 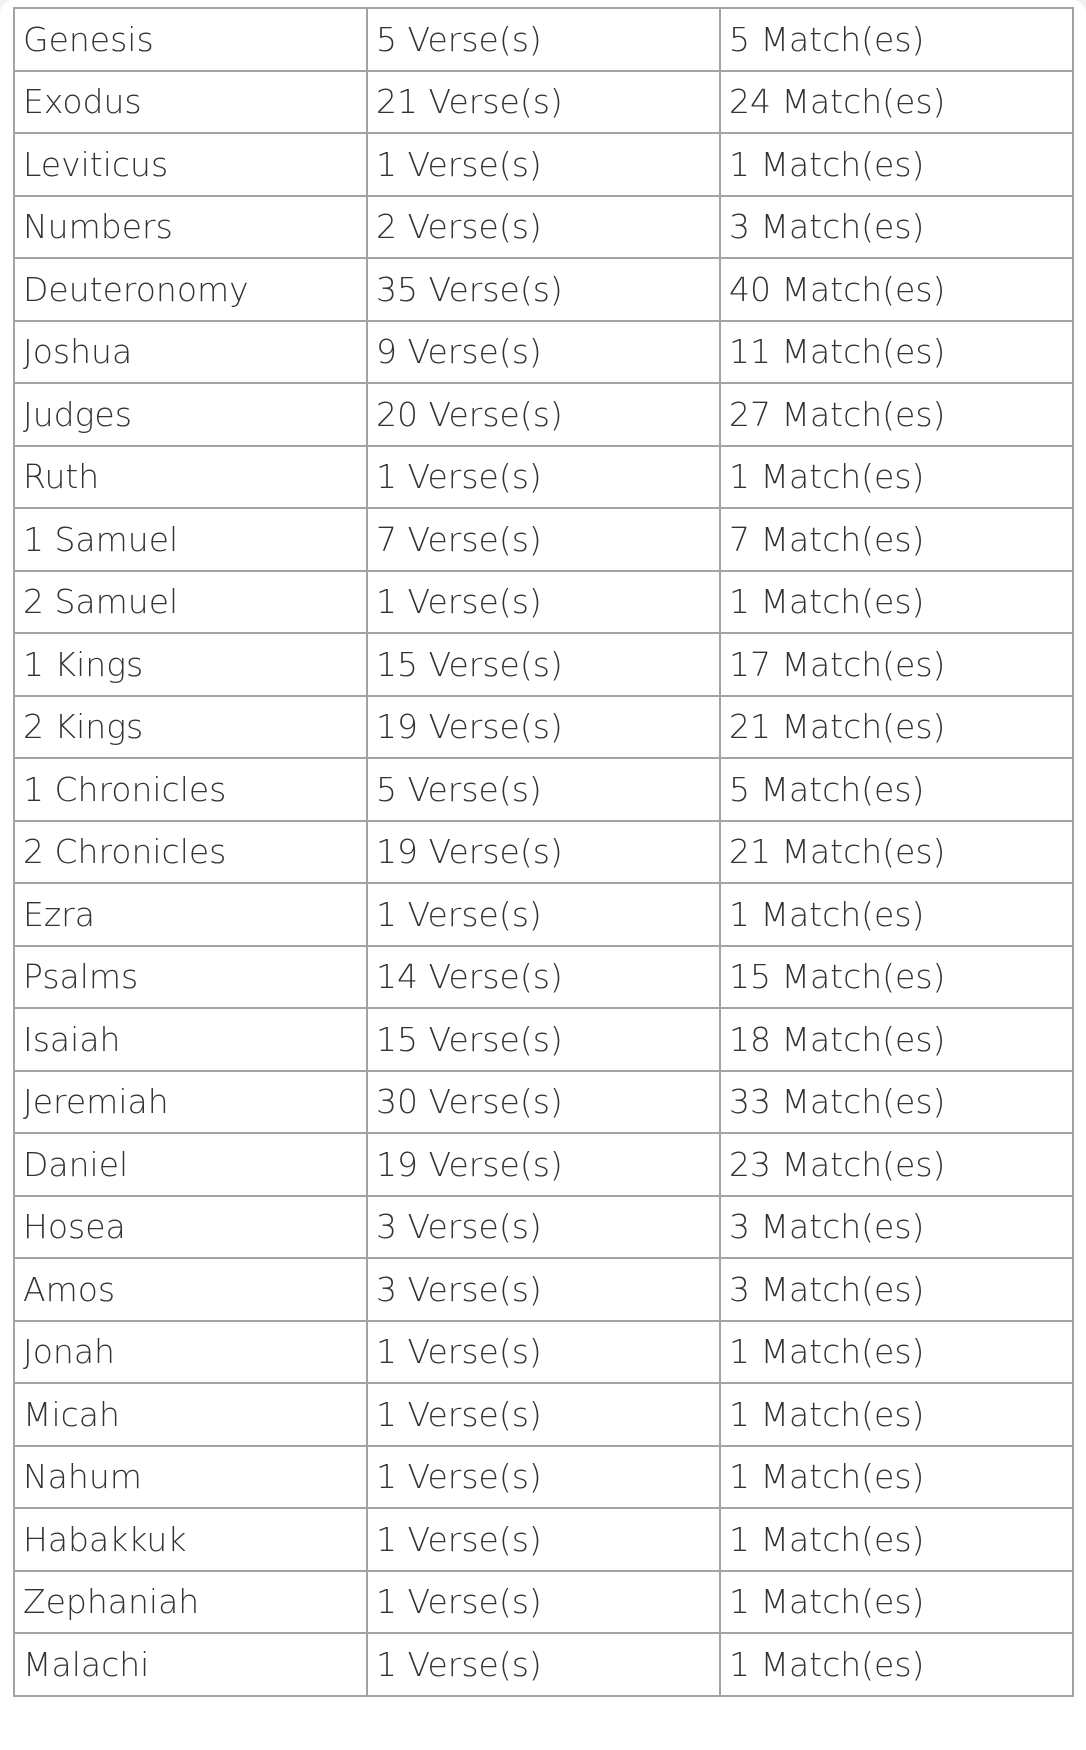 What do you see at coordinates (190, 1601) in the screenshot?
I see `book-cell: Zephaniah` at bounding box center [190, 1601].